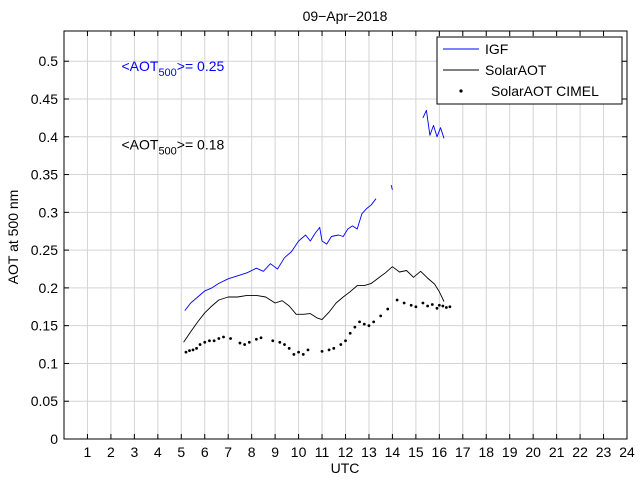 This screenshot has height=480, width=640. Describe the element at coordinates (299, 452) in the screenshot. I see `x-tick-label: 10` at that location.